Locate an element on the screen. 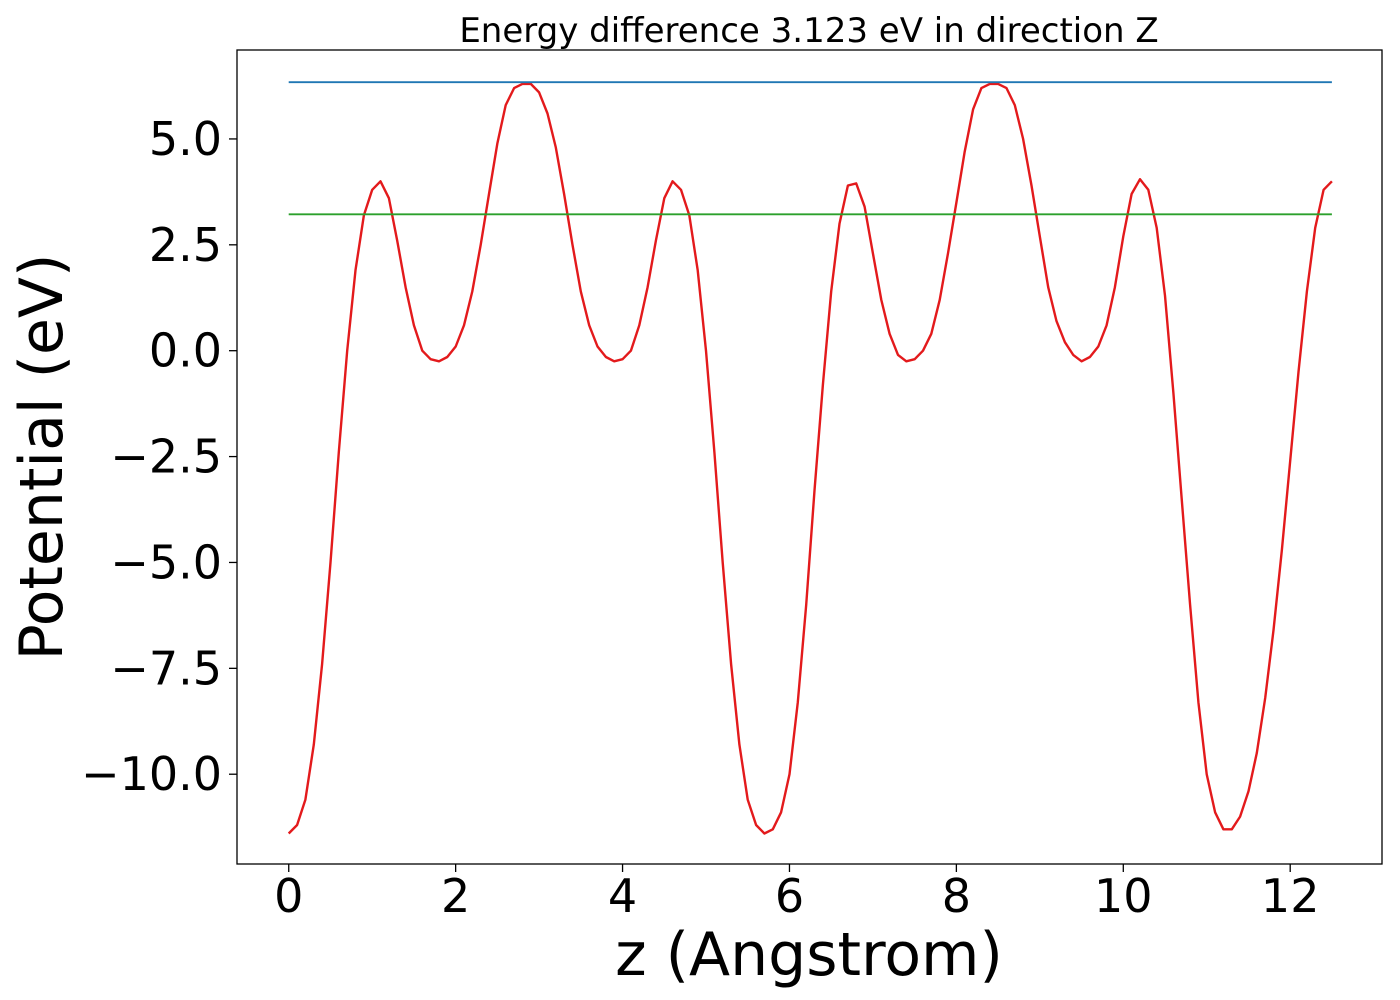  y-tick-label: −10.0 is located at coordinates (151, 774).